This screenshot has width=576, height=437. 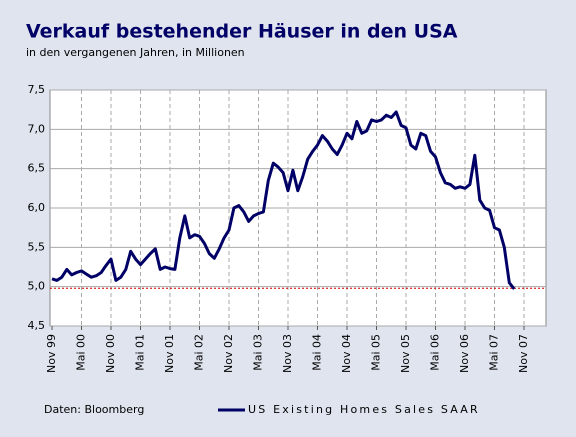 I want to click on x-tick-label: Mai 06, so click(x=435, y=352).